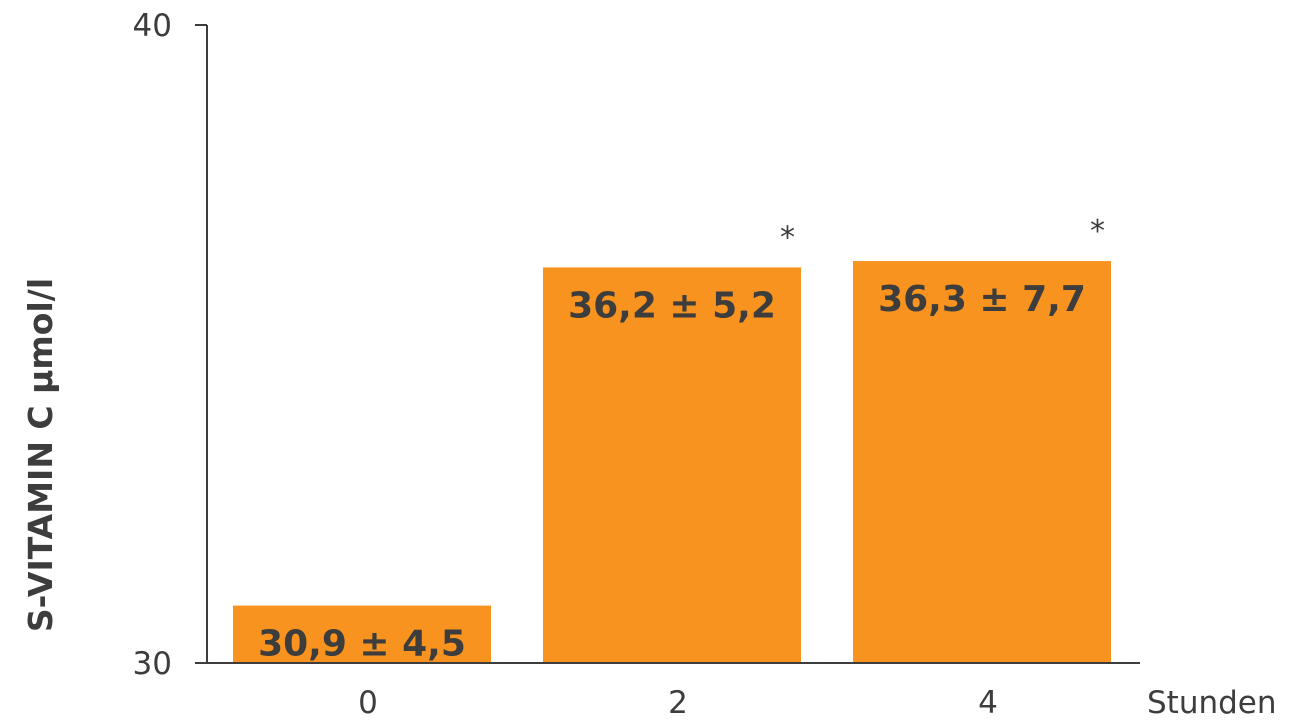 The height and width of the screenshot is (722, 1299). What do you see at coordinates (170, 345) in the screenshot?
I see `y-ticks-group: 30 40` at bounding box center [170, 345].